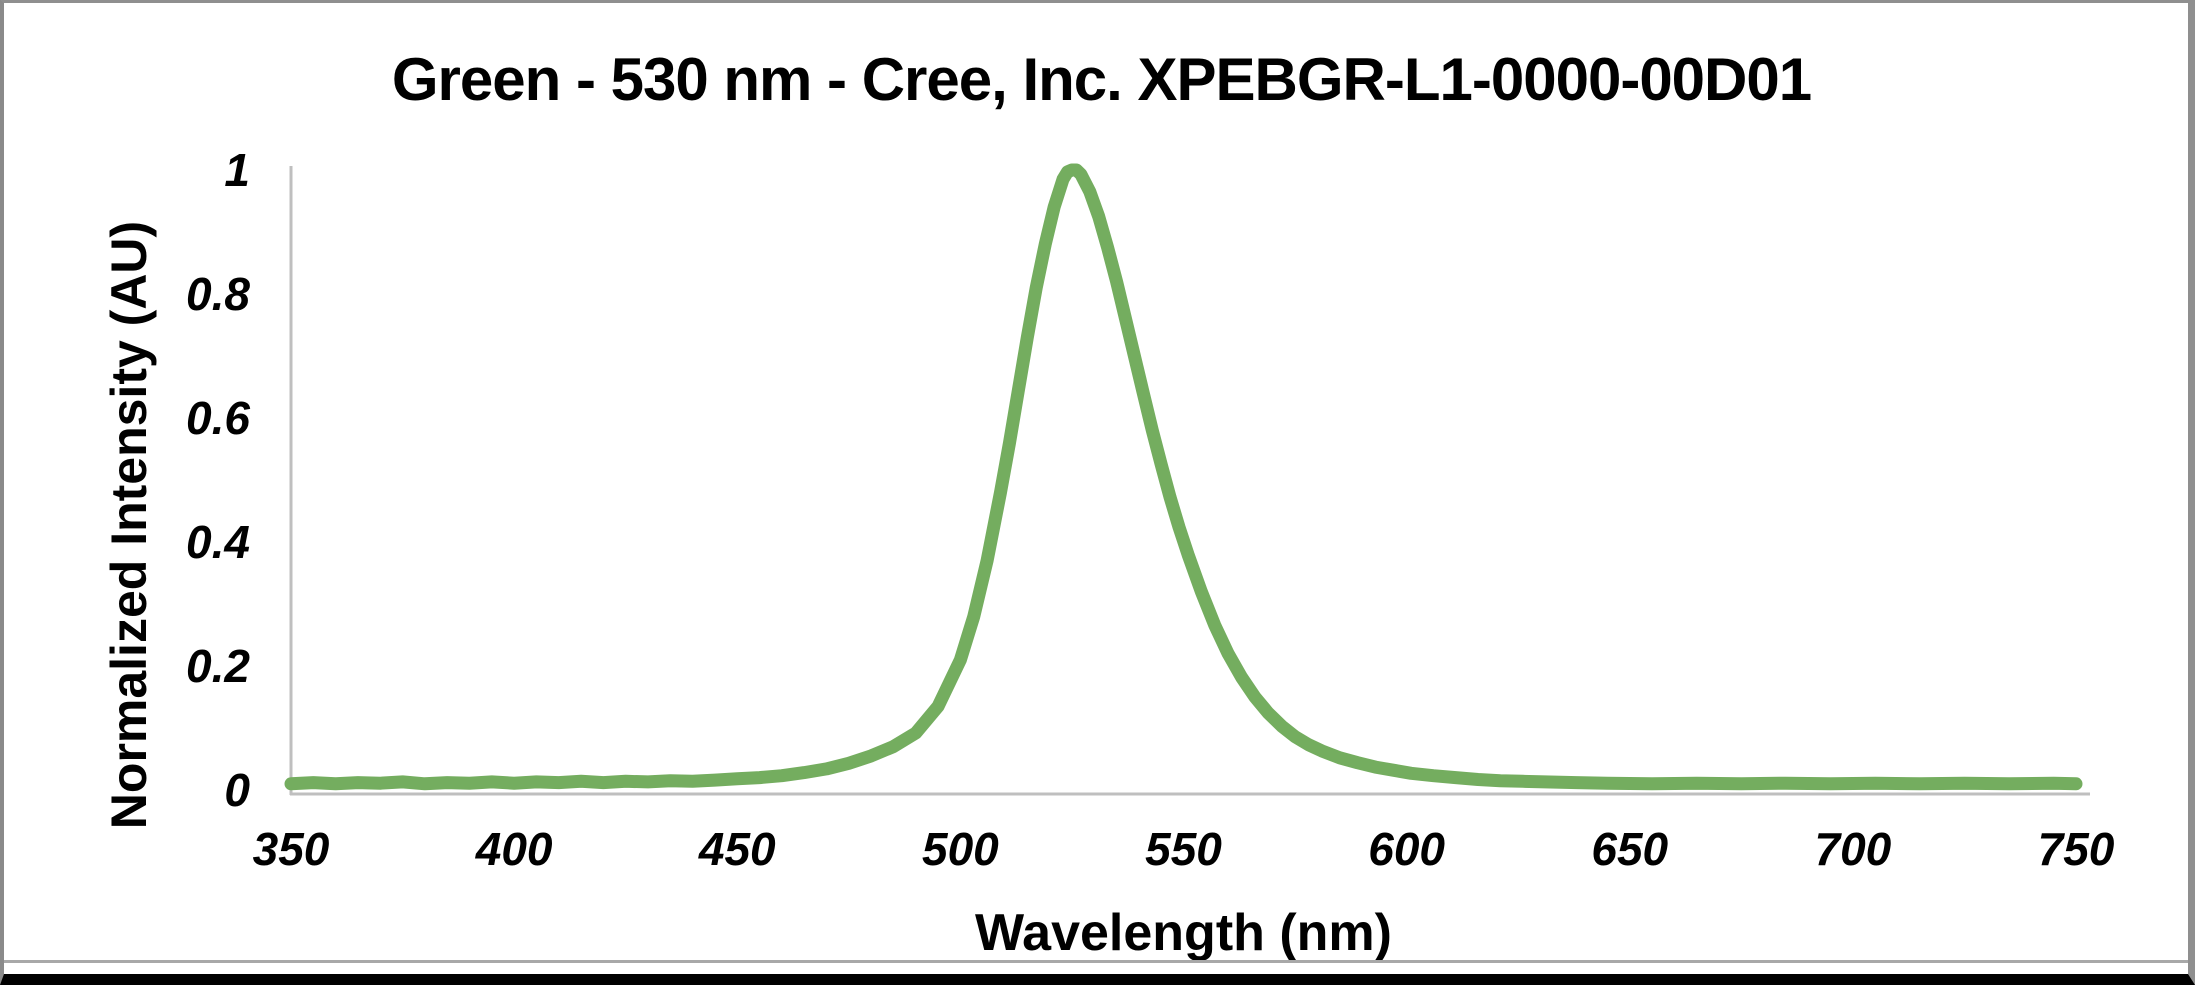  I want to click on y-tick-label: 0.4, so click(218, 542).